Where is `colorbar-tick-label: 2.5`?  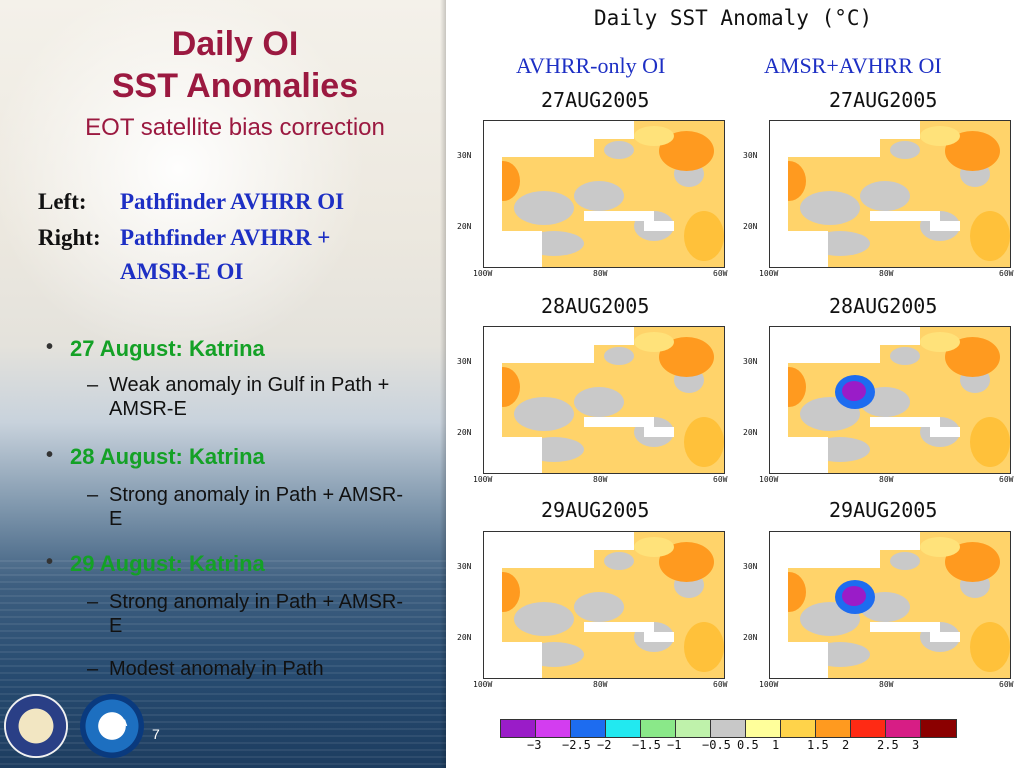 colorbar-tick-label: 2.5 is located at coordinates (888, 745).